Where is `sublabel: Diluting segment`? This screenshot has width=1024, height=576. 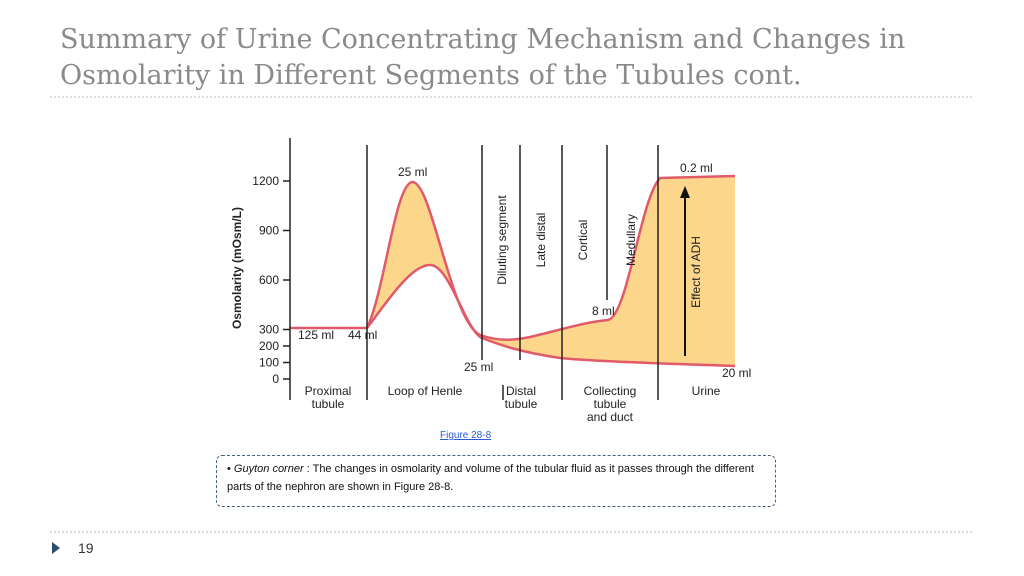 sublabel: Diluting segment is located at coordinates (502, 240).